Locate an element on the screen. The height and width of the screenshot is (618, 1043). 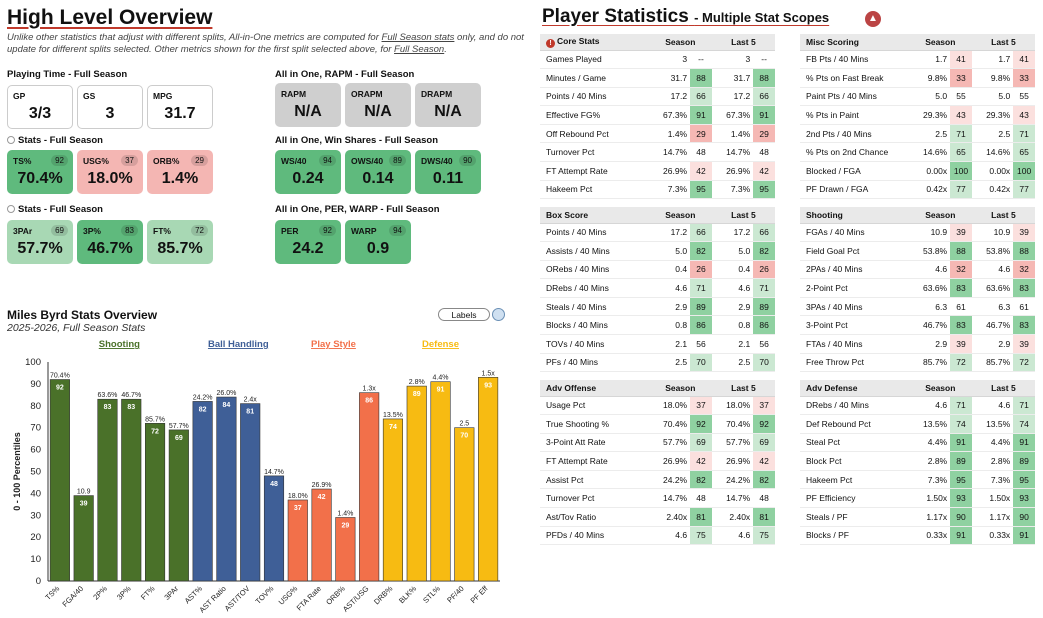
table-header-row: Shooting Season Last 5 is located at coordinates (917, 215).